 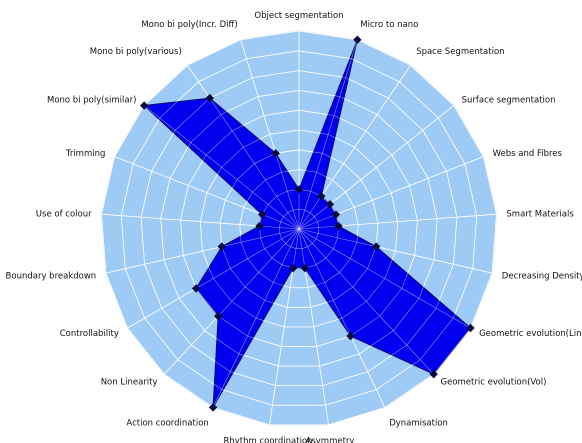 I want to click on axis-label: Dynamisation, so click(x=418, y=423).